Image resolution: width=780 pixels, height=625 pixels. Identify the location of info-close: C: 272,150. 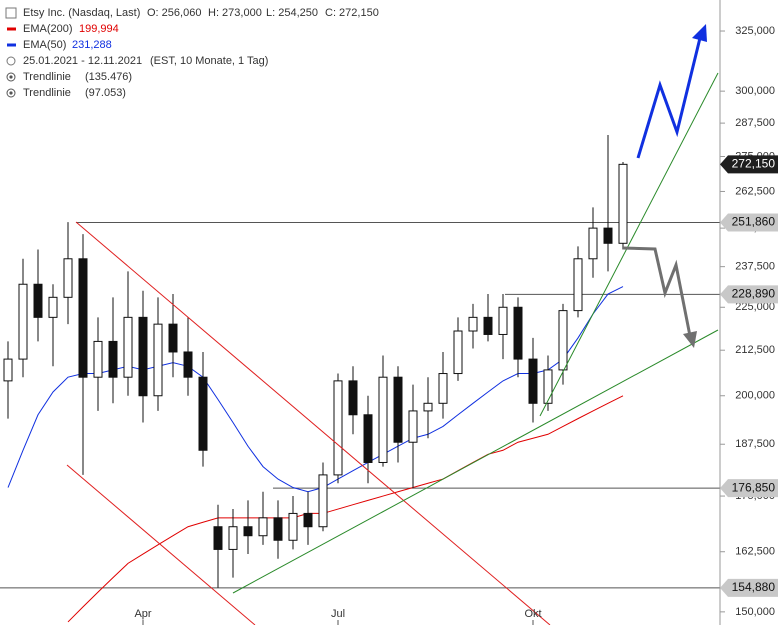
(352, 13).